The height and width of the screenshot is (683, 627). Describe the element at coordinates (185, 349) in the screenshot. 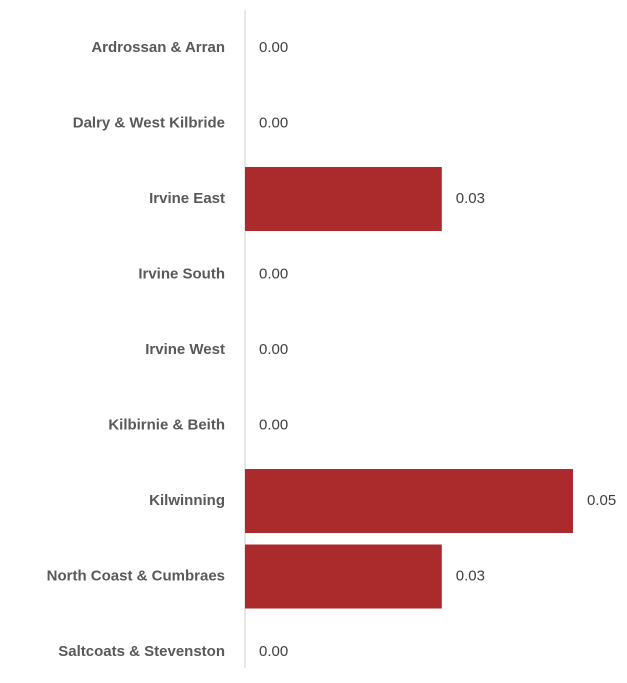

I see `category-label: Irvine West` at that location.